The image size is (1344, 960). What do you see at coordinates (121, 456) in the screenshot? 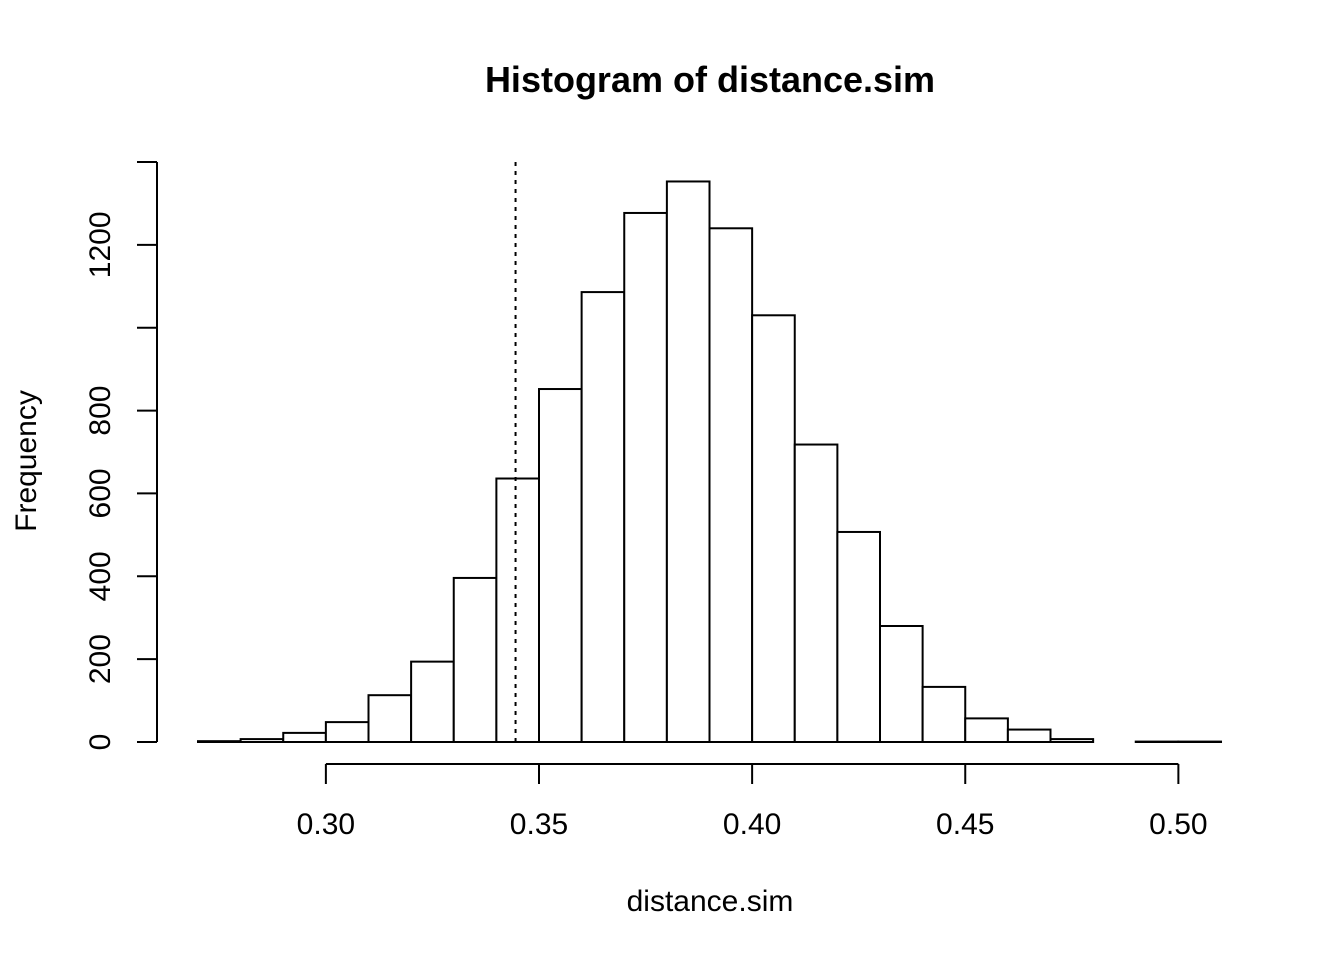
I see `y-axis: 0 200 400 600 800 1200` at bounding box center [121, 456].